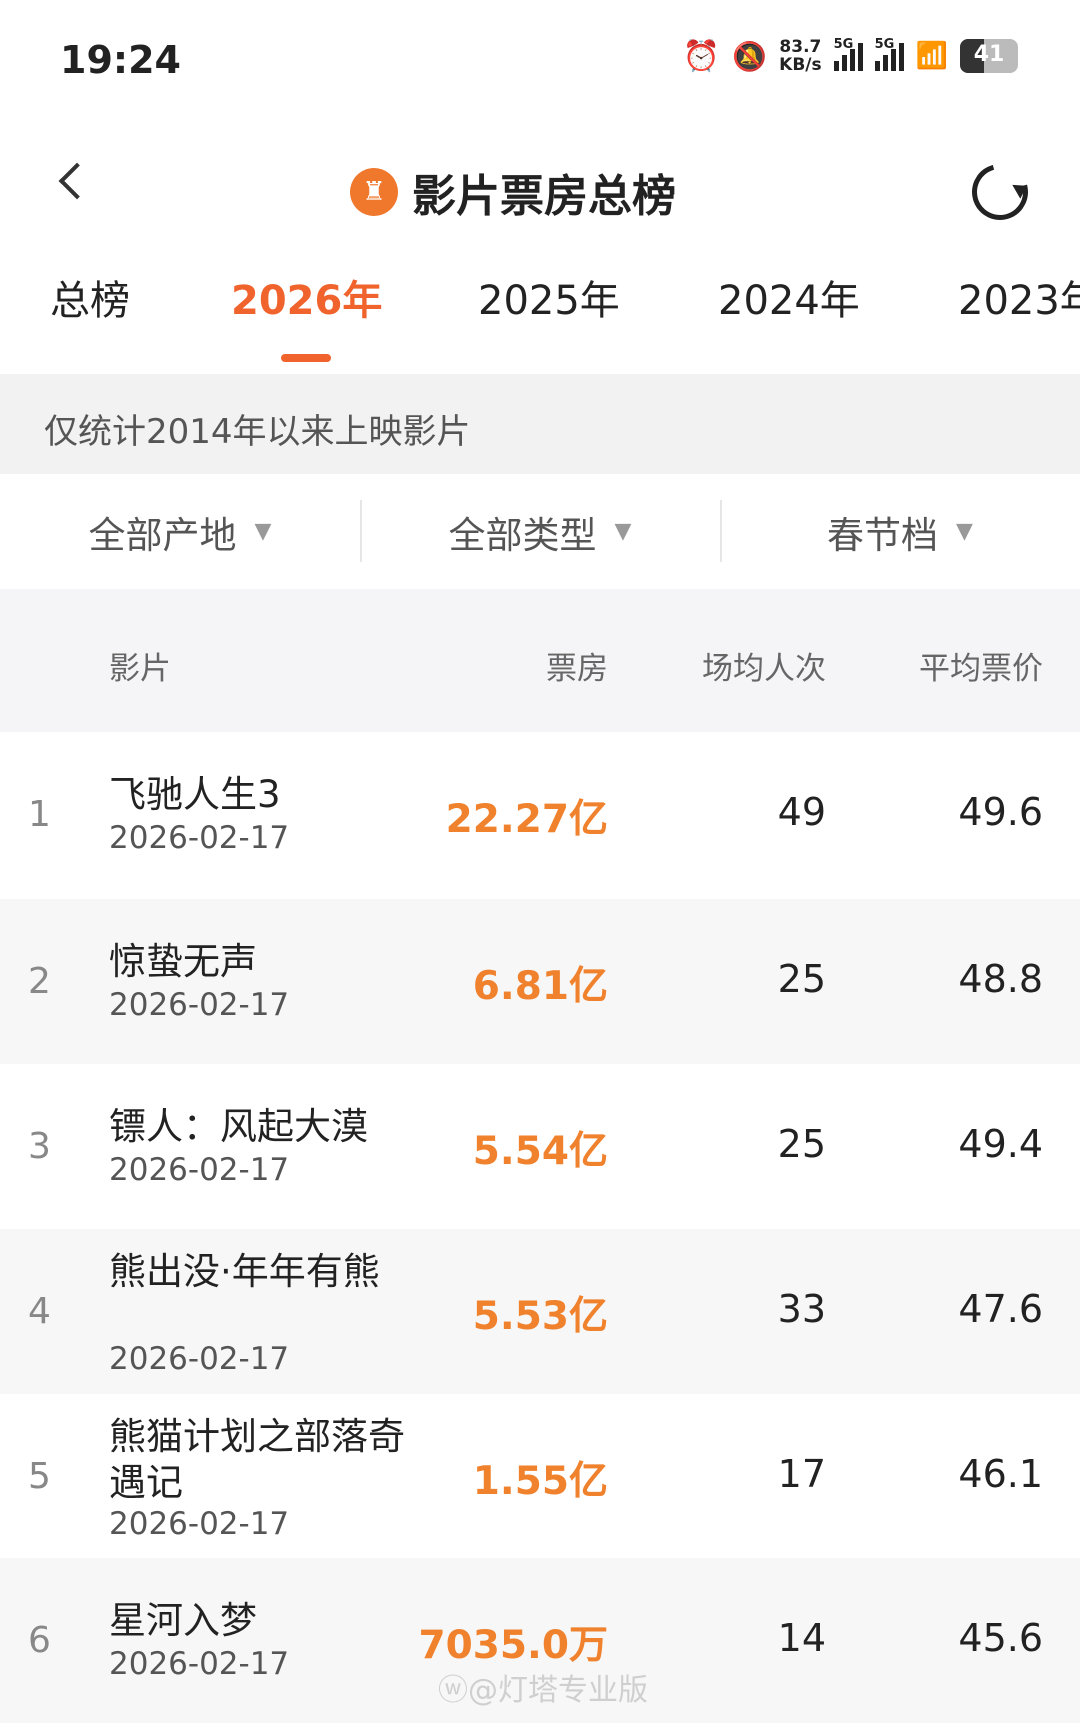 The image size is (1080, 1723). Describe the element at coordinates (195, 794) in the screenshot. I see `film-title: 飞驰人生3` at that location.